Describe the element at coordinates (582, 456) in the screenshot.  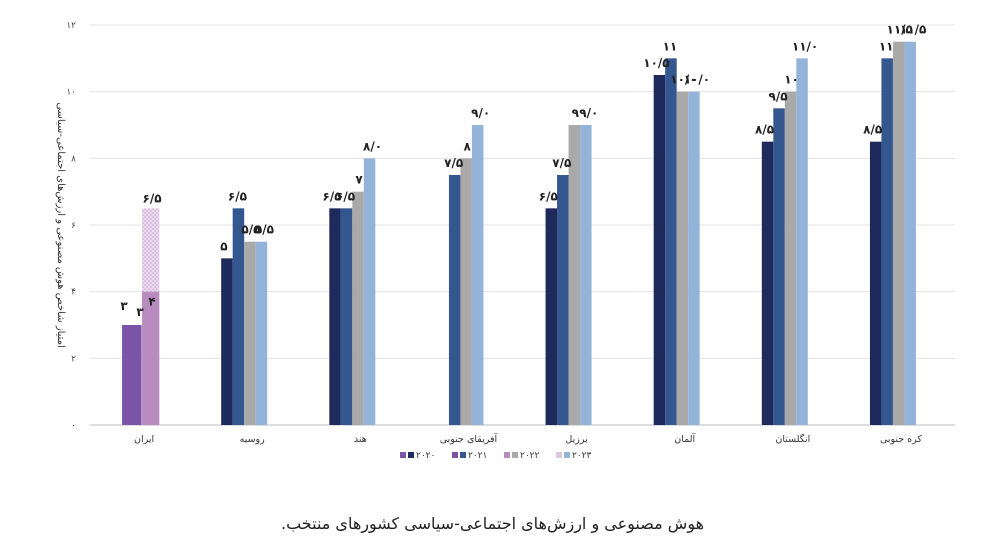
I see `legend-label: ۲۰۲۳` at that location.